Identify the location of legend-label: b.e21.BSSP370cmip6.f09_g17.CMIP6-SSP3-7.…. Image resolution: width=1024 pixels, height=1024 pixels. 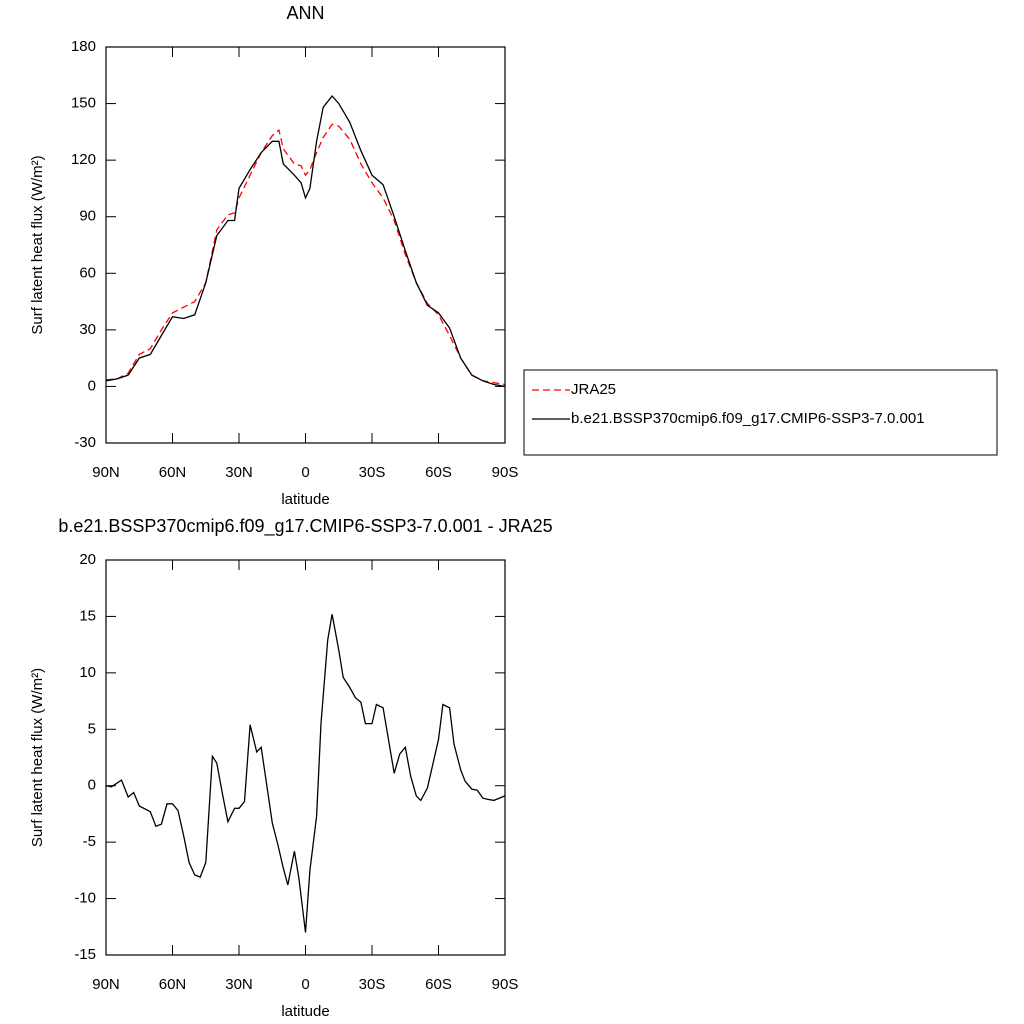
(748, 418).